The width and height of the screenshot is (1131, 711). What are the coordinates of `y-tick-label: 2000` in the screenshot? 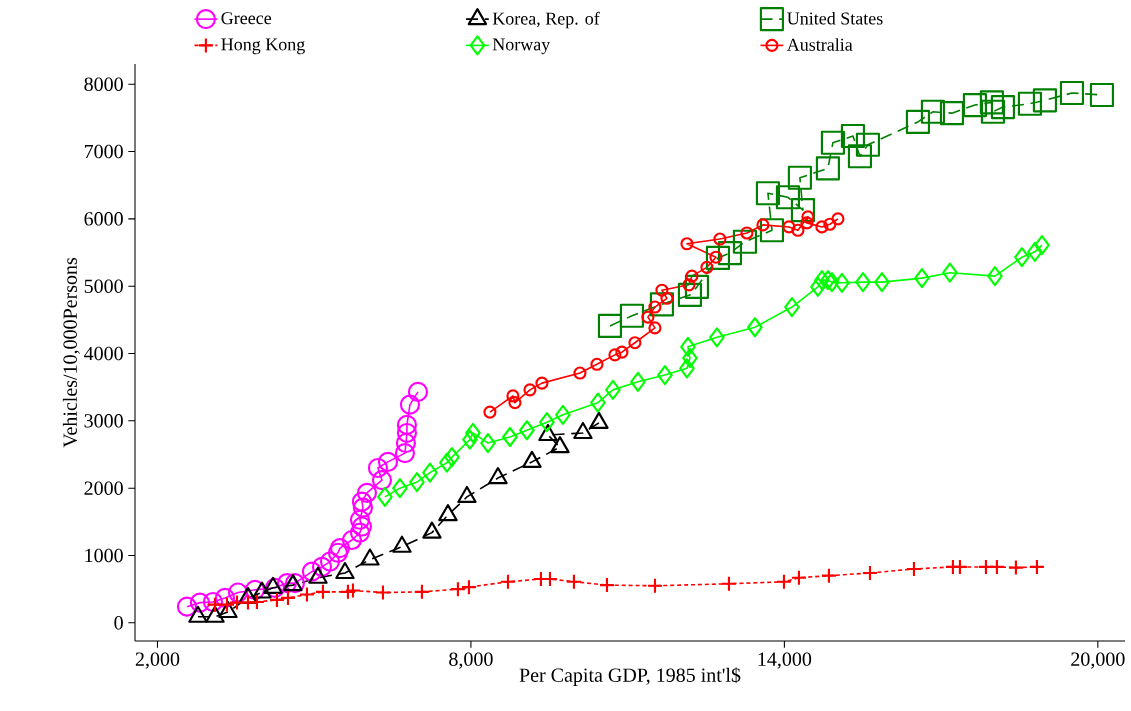 It's located at (103, 488).